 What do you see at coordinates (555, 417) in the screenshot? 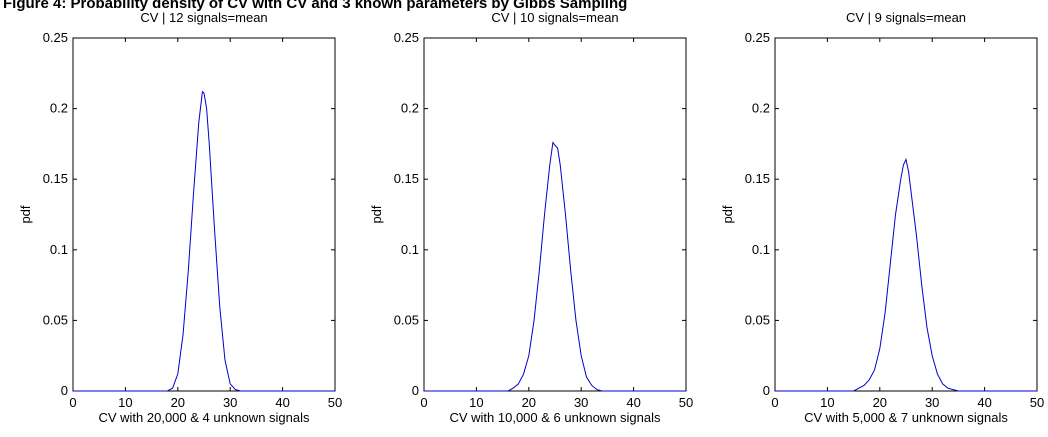
I see `x-axis-label: CV with 10,000 & 6 unknown signals` at bounding box center [555, 417].